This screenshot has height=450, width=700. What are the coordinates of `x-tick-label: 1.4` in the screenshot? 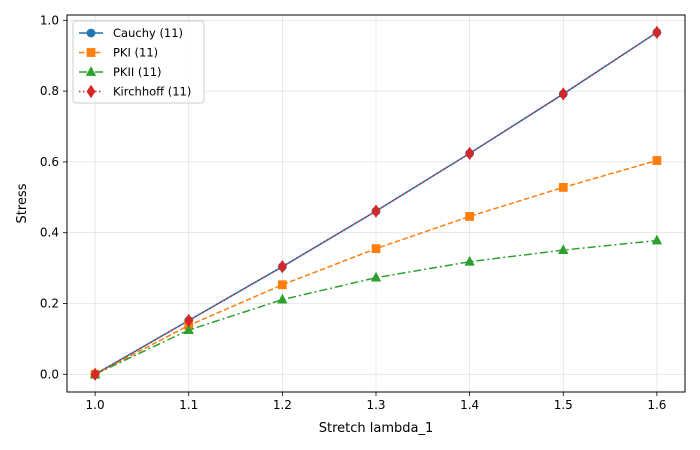 It's located at (469, 405).